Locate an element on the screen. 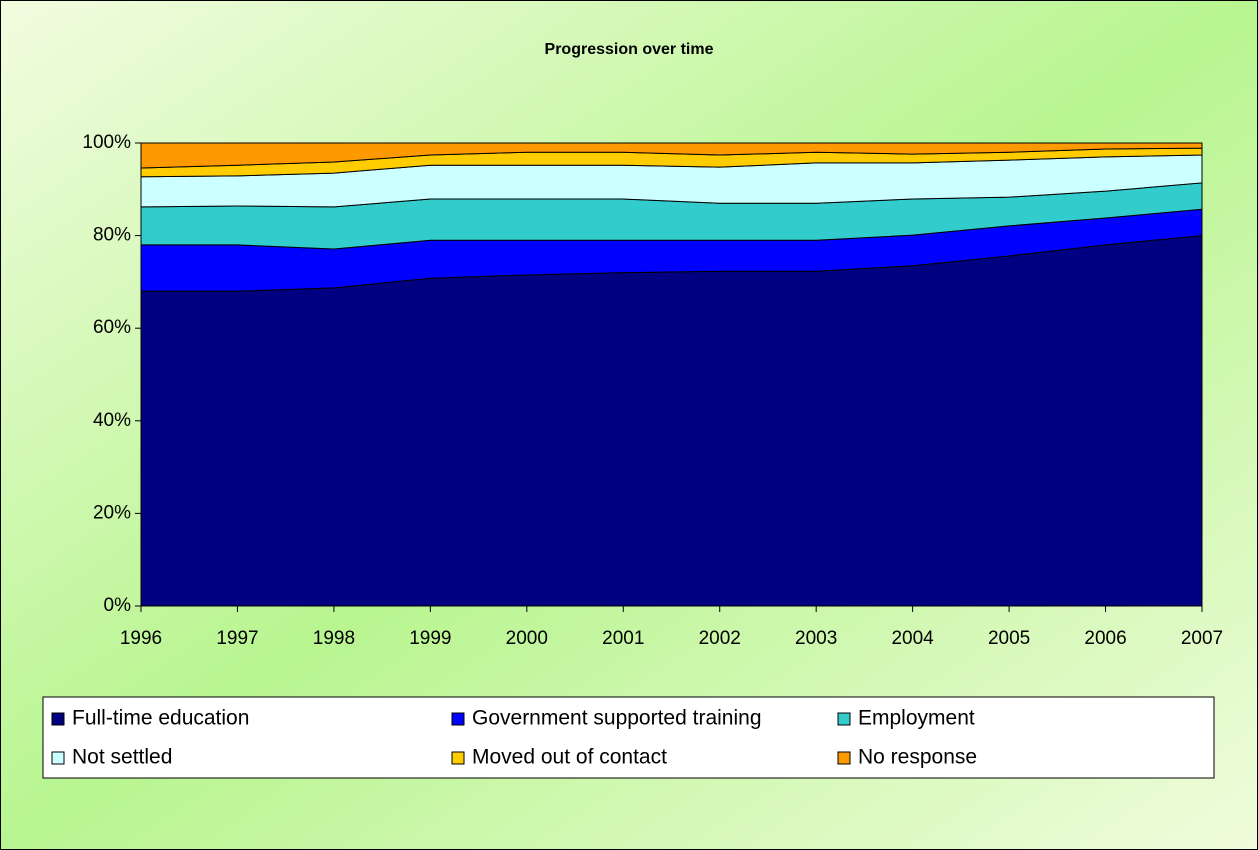 The height and width of the screenshot is (850, 1258). y-tick-label: 20% is located at coordinates (112, 512).